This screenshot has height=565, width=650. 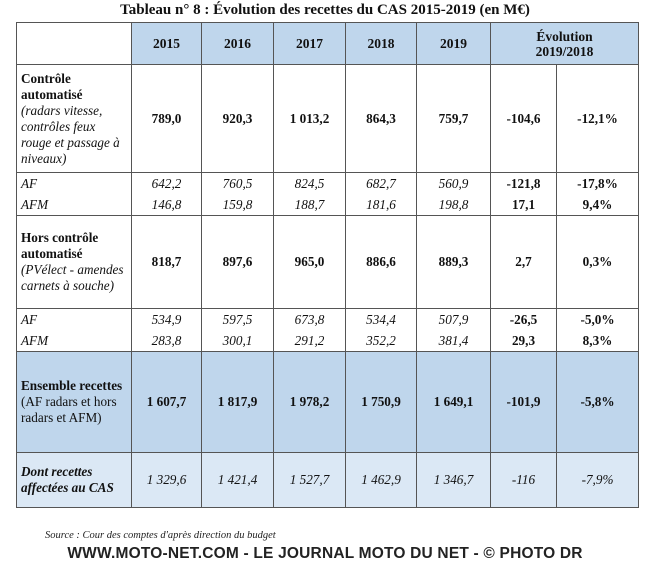 I want to click on header-corner, so click(x=74, y=43).